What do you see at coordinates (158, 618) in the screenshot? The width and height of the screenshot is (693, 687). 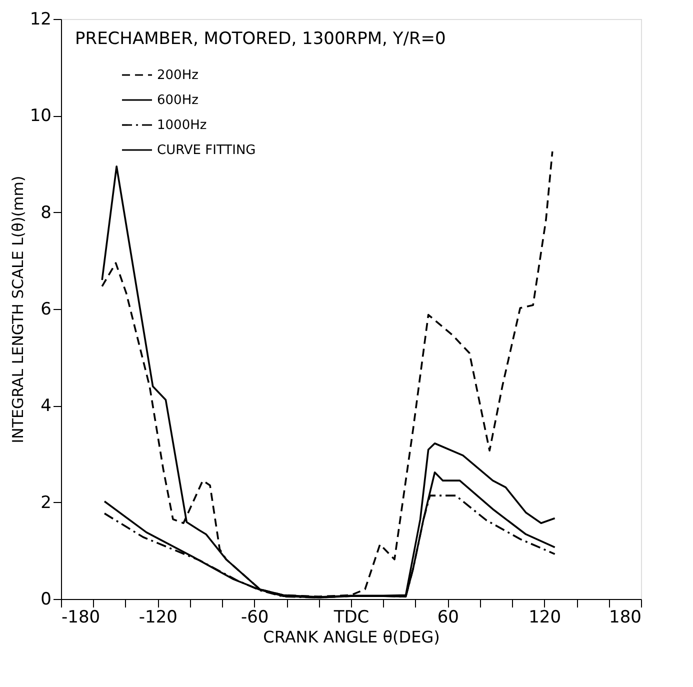 I see `x-tick-label: -120` at bounding box center [158, 618].